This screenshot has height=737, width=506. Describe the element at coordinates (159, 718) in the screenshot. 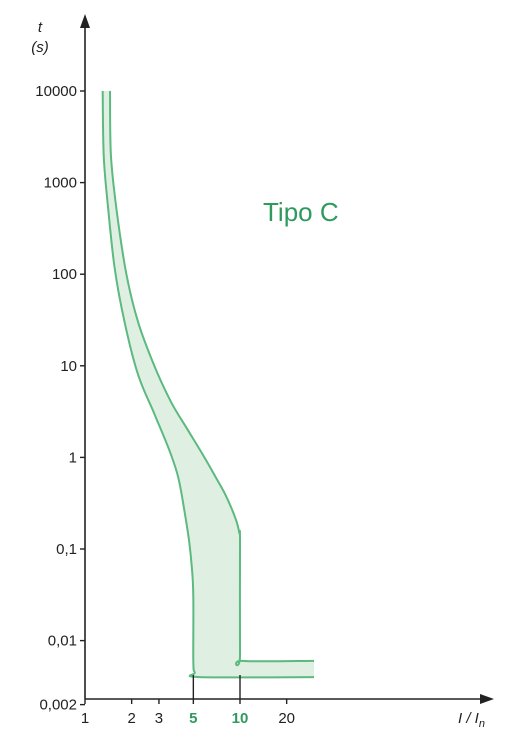

I see `x-tick-label: 3` at that location.